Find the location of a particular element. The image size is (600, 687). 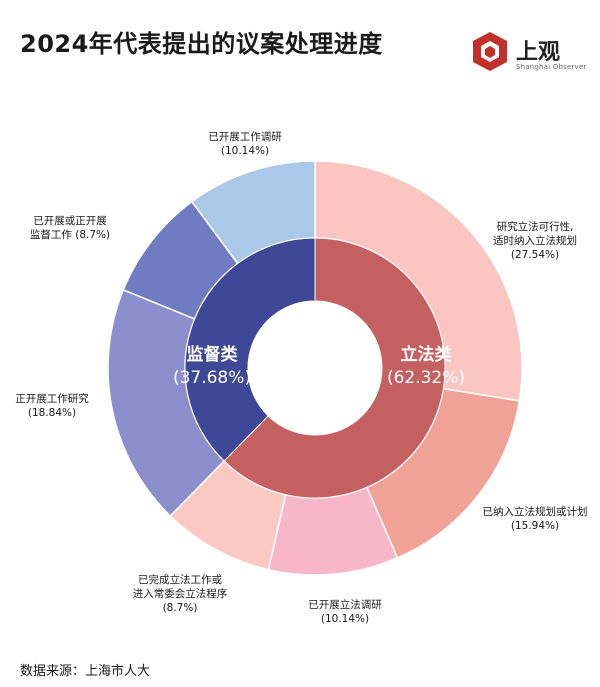

outer-label-5: 已开展或正开展监督工作 (8.7%) is located at coordinates (70, 228).